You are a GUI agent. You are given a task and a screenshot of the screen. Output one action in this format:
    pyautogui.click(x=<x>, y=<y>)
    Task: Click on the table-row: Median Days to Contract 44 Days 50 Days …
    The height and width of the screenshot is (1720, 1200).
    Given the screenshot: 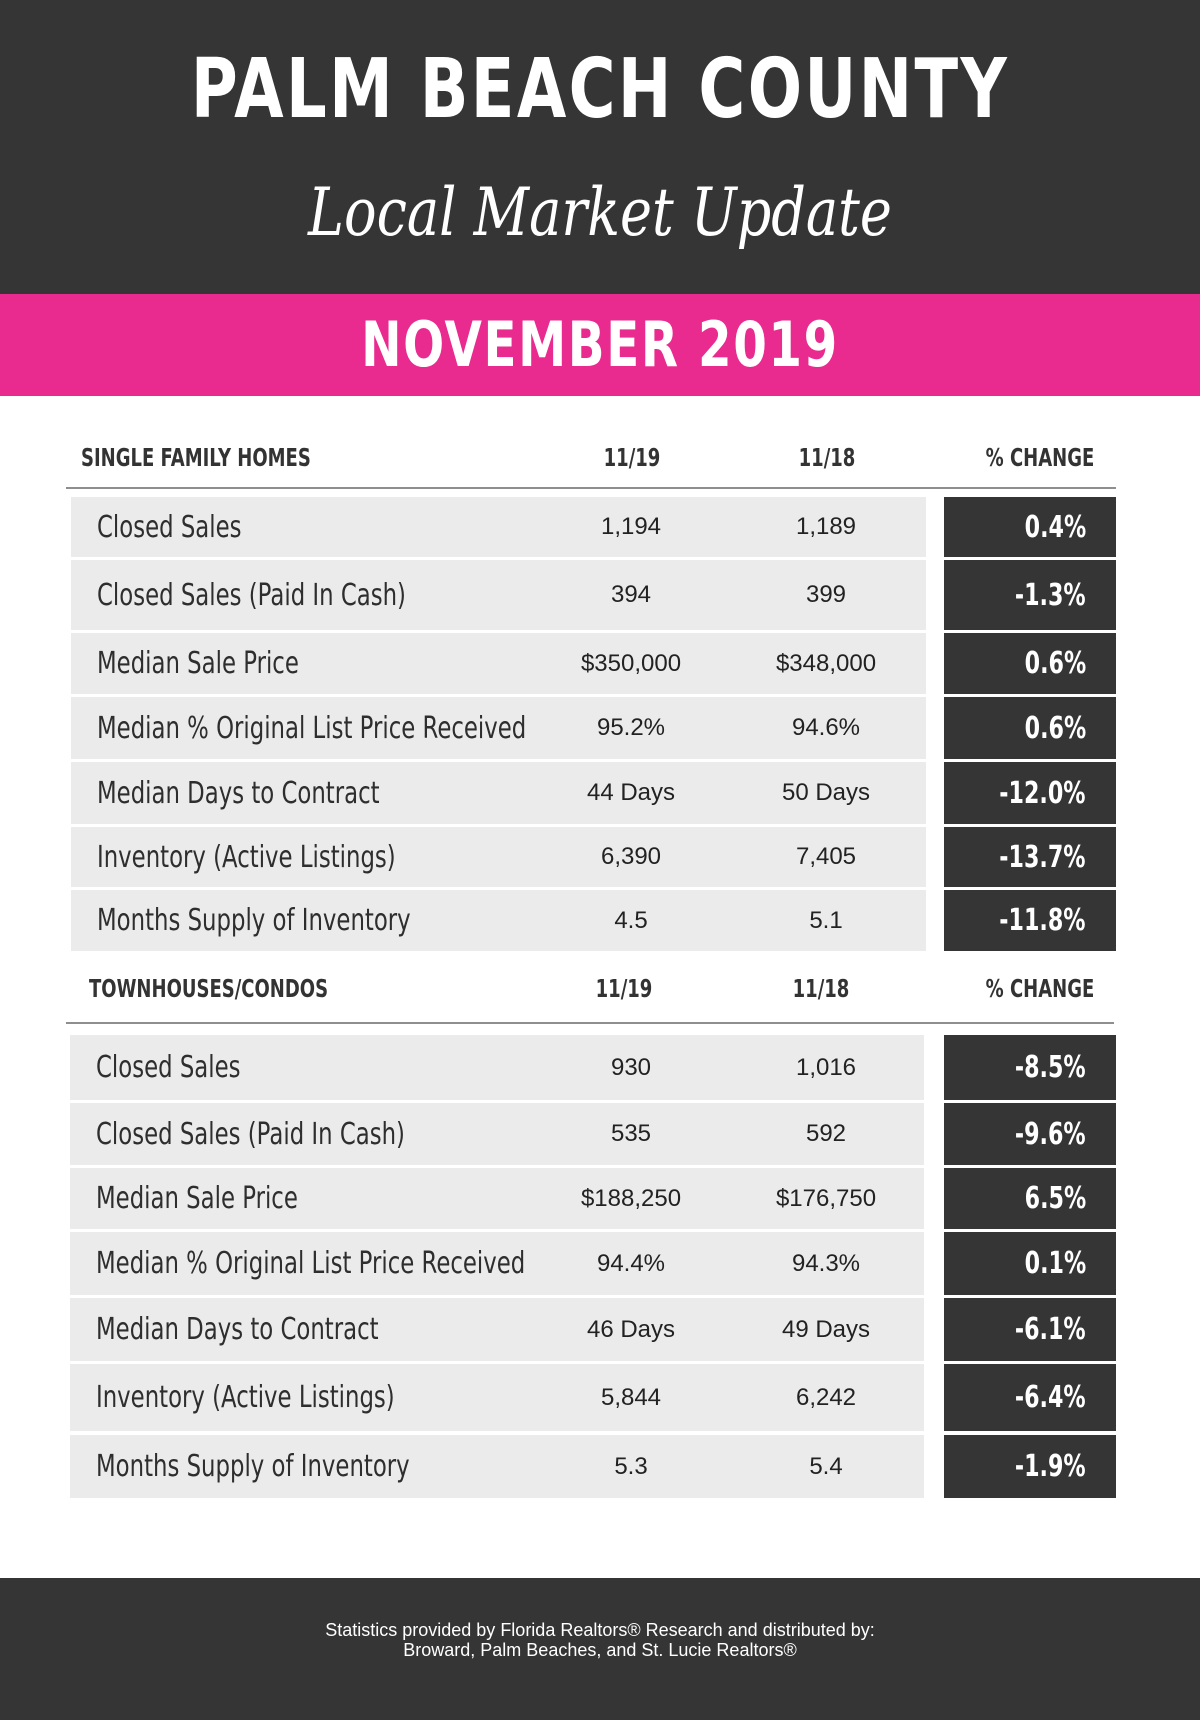 What is the action you would take?
    pyautogui.click(x=600, y=793)
    